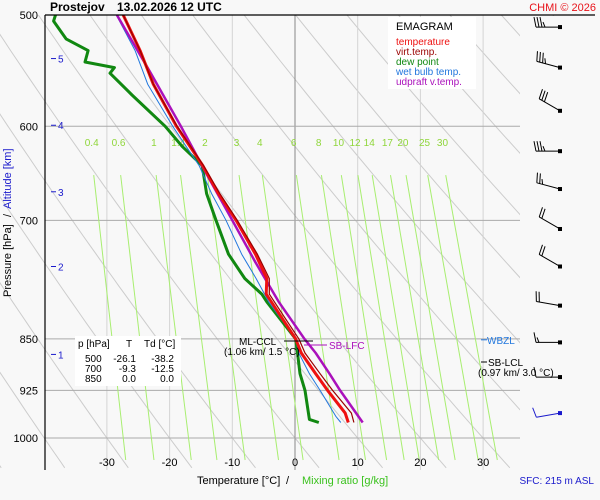 The image size is (600, 500). I want to click on temperature-tick-label: 30, so click(483, 463).